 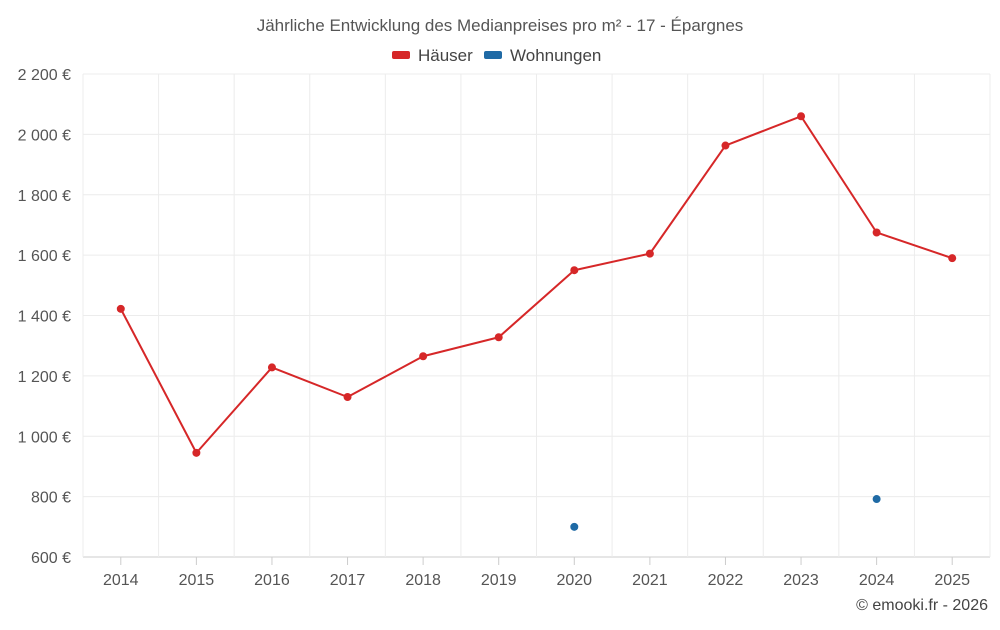 I want to click on y-tick-label: 1 000 €, so click(x=44, y=437).